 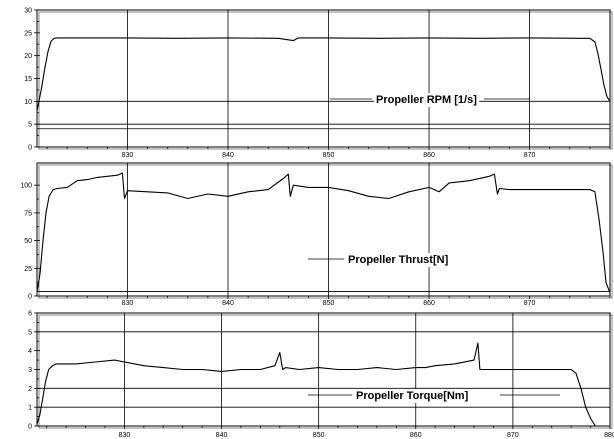 What do you see at coordinates (609, 435) in the screenshot?
I see `x-tick-label: 880` at bounding box center [609, 435].